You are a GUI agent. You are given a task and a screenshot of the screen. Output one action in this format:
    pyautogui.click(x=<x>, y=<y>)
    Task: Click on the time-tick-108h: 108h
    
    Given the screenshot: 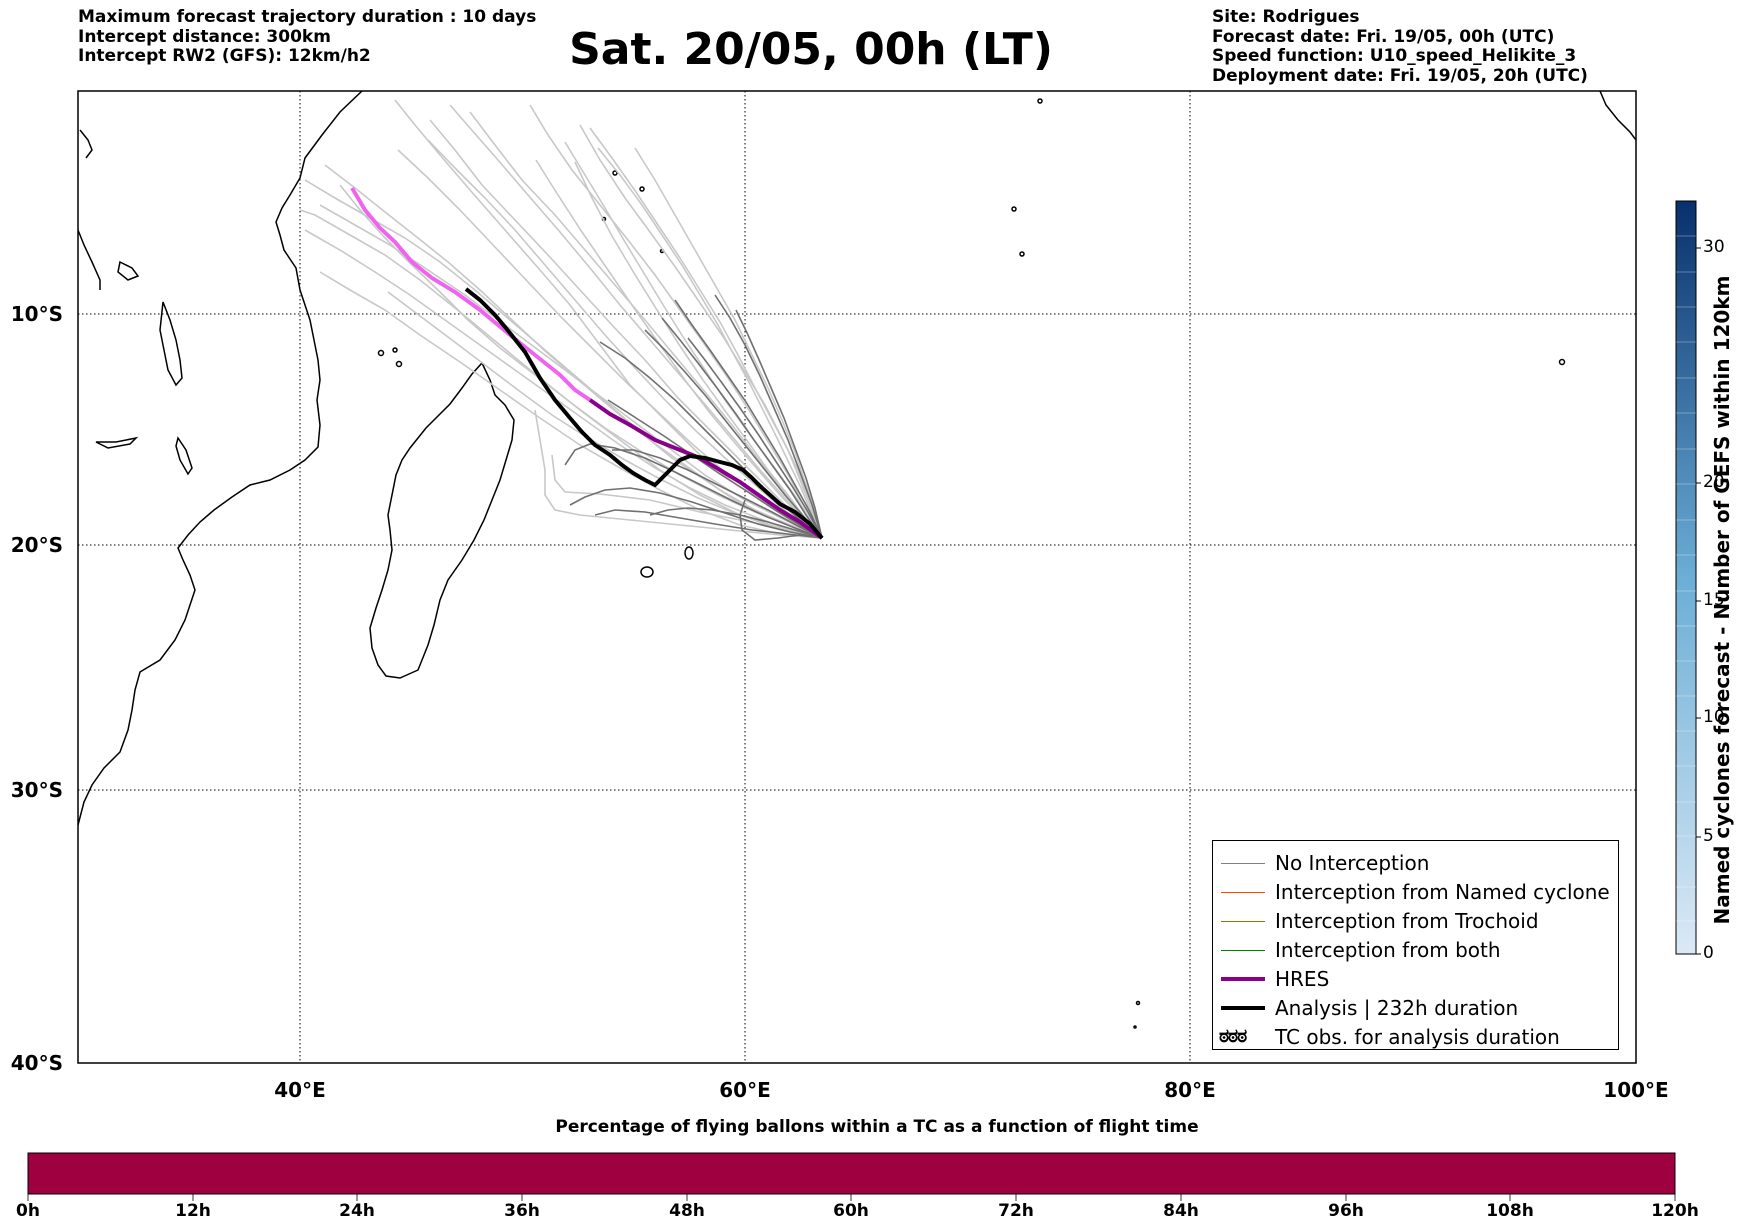 What is the action you would take?
    pyautogui.click(x=1510, y=1211)
    